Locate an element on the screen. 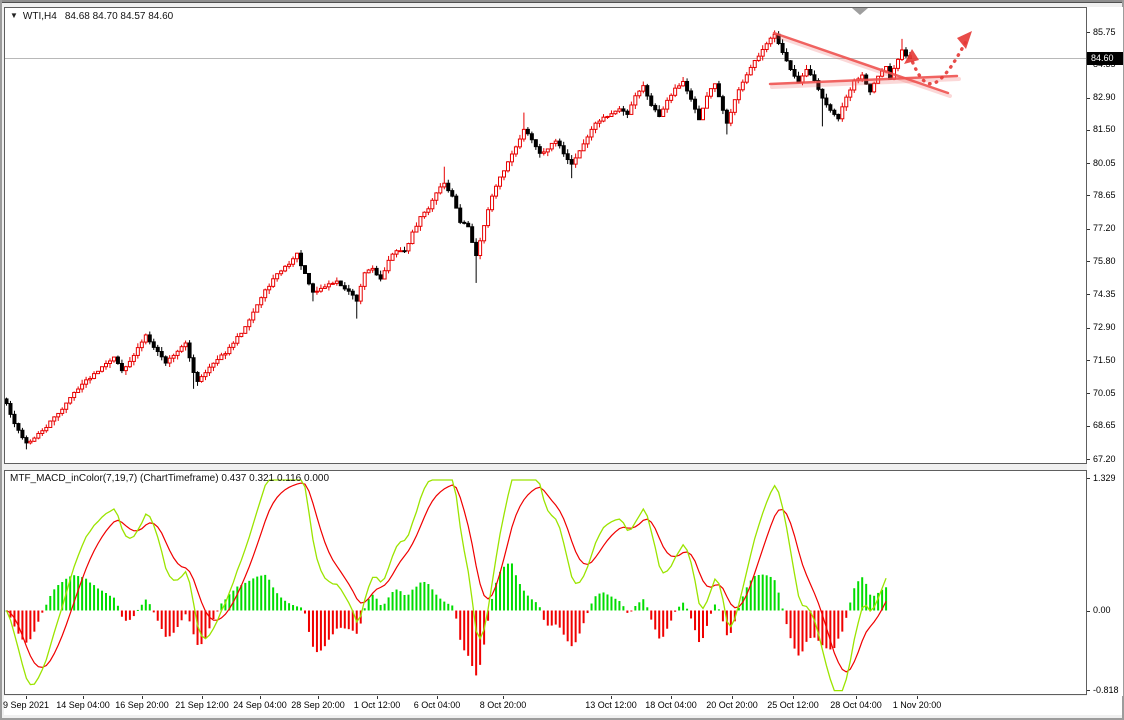  date-axis-label: 16 Sep 20:00 is located at coordinates (142, 705).